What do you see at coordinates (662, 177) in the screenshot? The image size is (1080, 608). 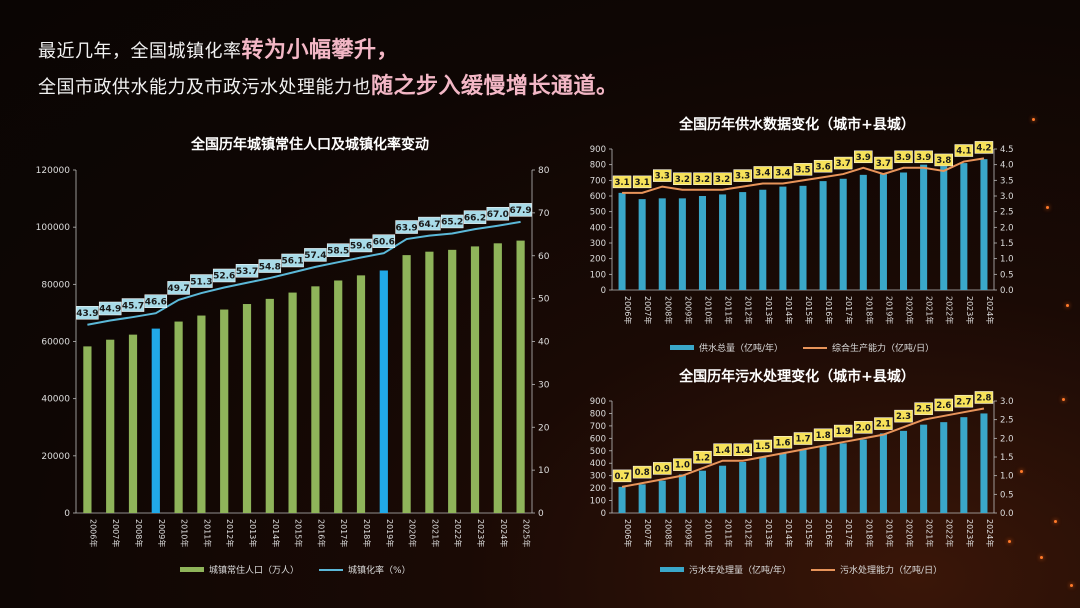 I see `data-label: 3.3` at bounding box center [662, 177].